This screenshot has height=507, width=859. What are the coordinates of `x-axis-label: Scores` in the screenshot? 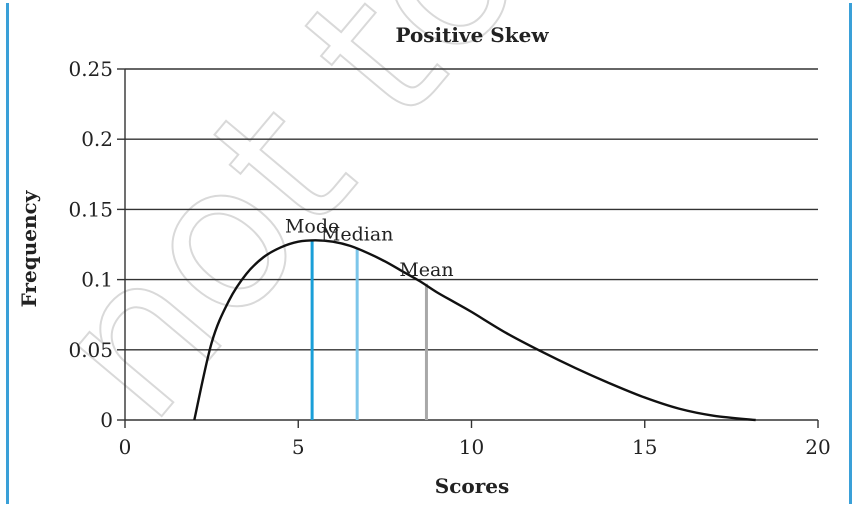 It's located at (472, 486).